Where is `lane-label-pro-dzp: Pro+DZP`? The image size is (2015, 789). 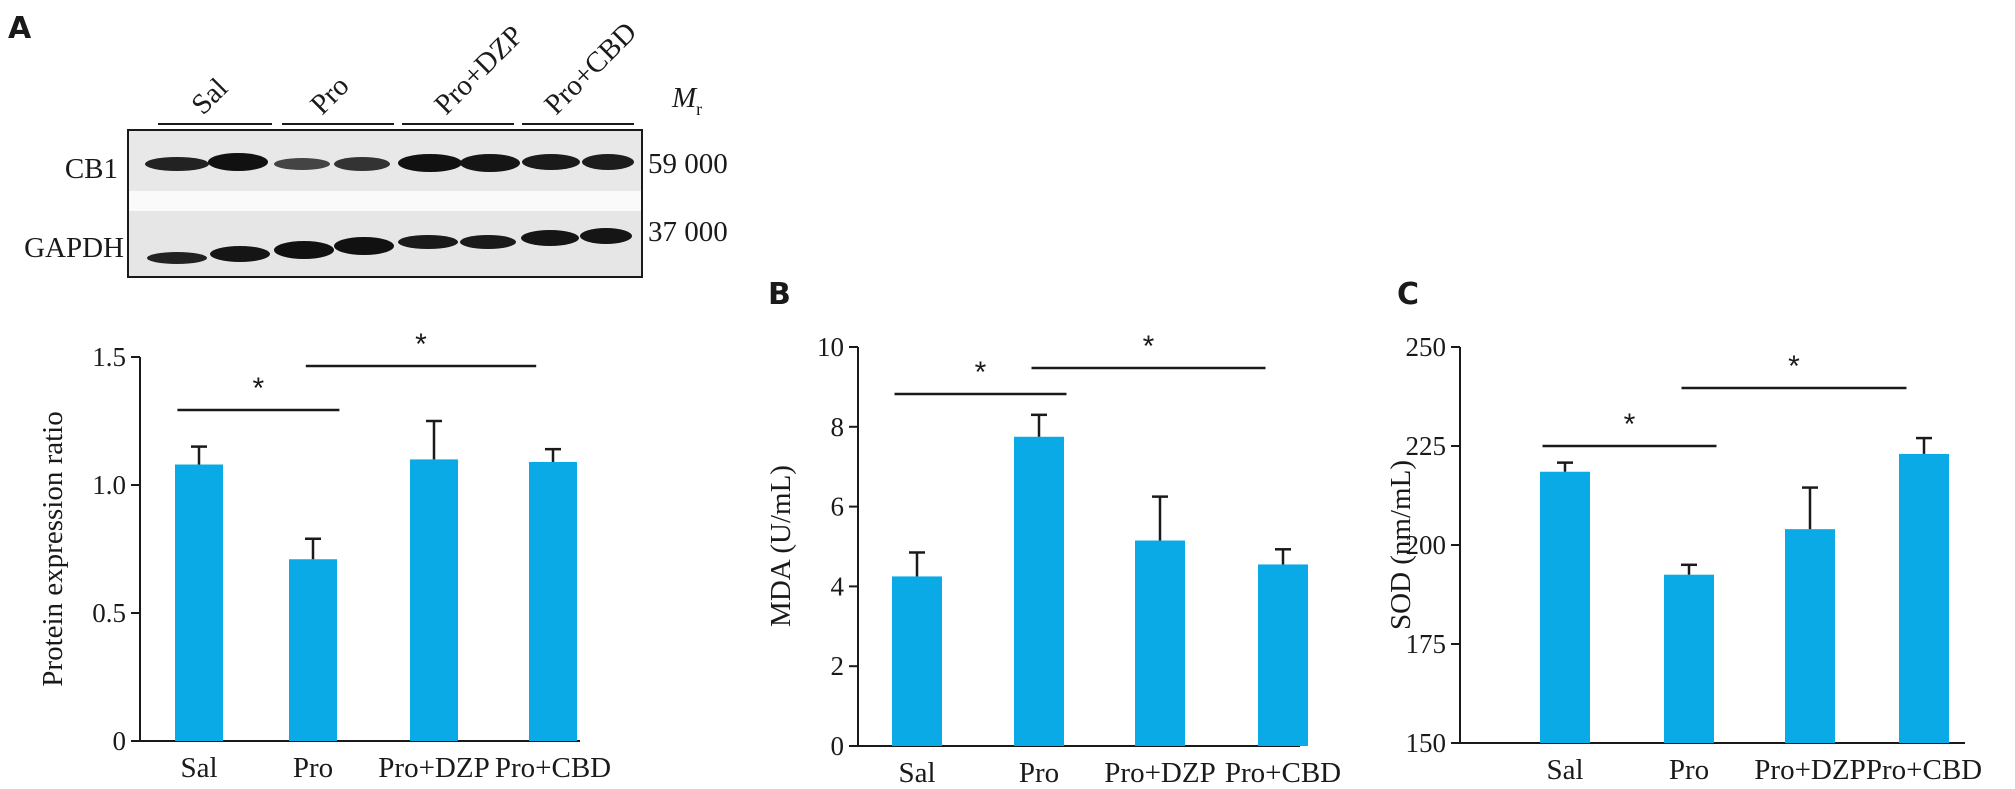
lane-label-pro-dzp: Pro+DZP is located at coordinates (478, 70).